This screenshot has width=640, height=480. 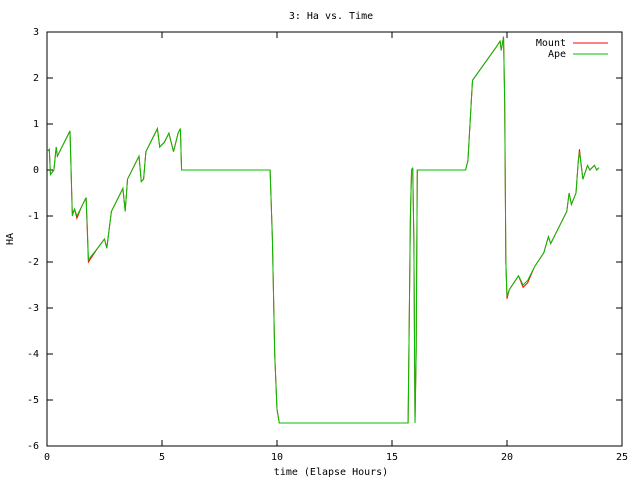 I want to click on y-tick-label: -1, so click(x=33, y=216).